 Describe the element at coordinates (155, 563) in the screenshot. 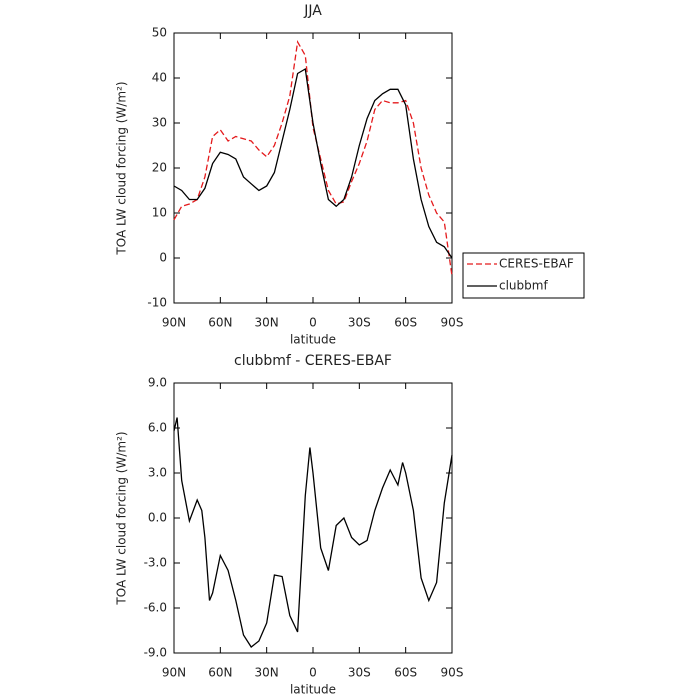

I see `y-tick-label: -3.0` at that location.